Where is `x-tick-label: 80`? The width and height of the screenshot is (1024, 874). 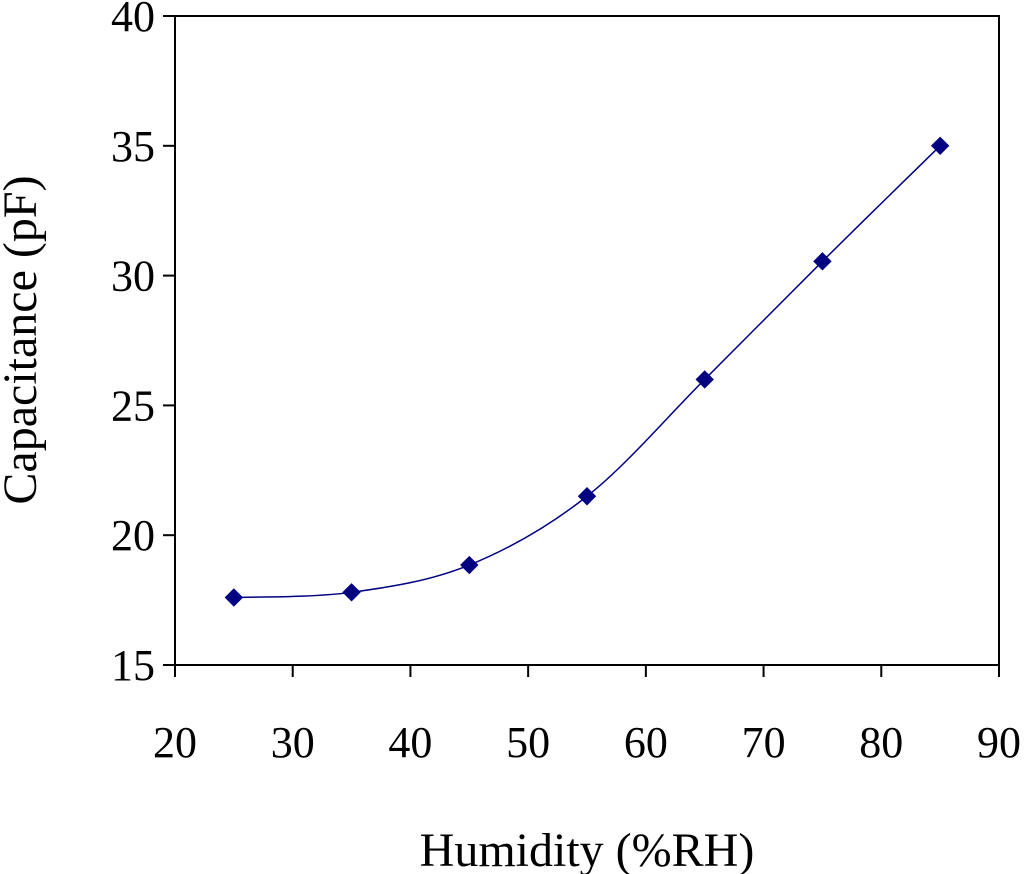 x-tick-label: 80 is located at coordinates (881, 742).